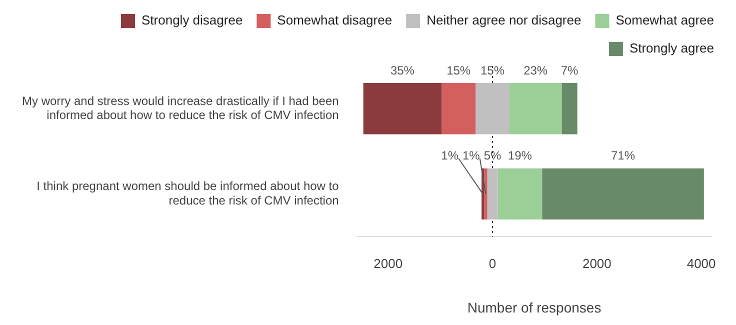  I want to click on annotation: 5%, so click(493, 155).